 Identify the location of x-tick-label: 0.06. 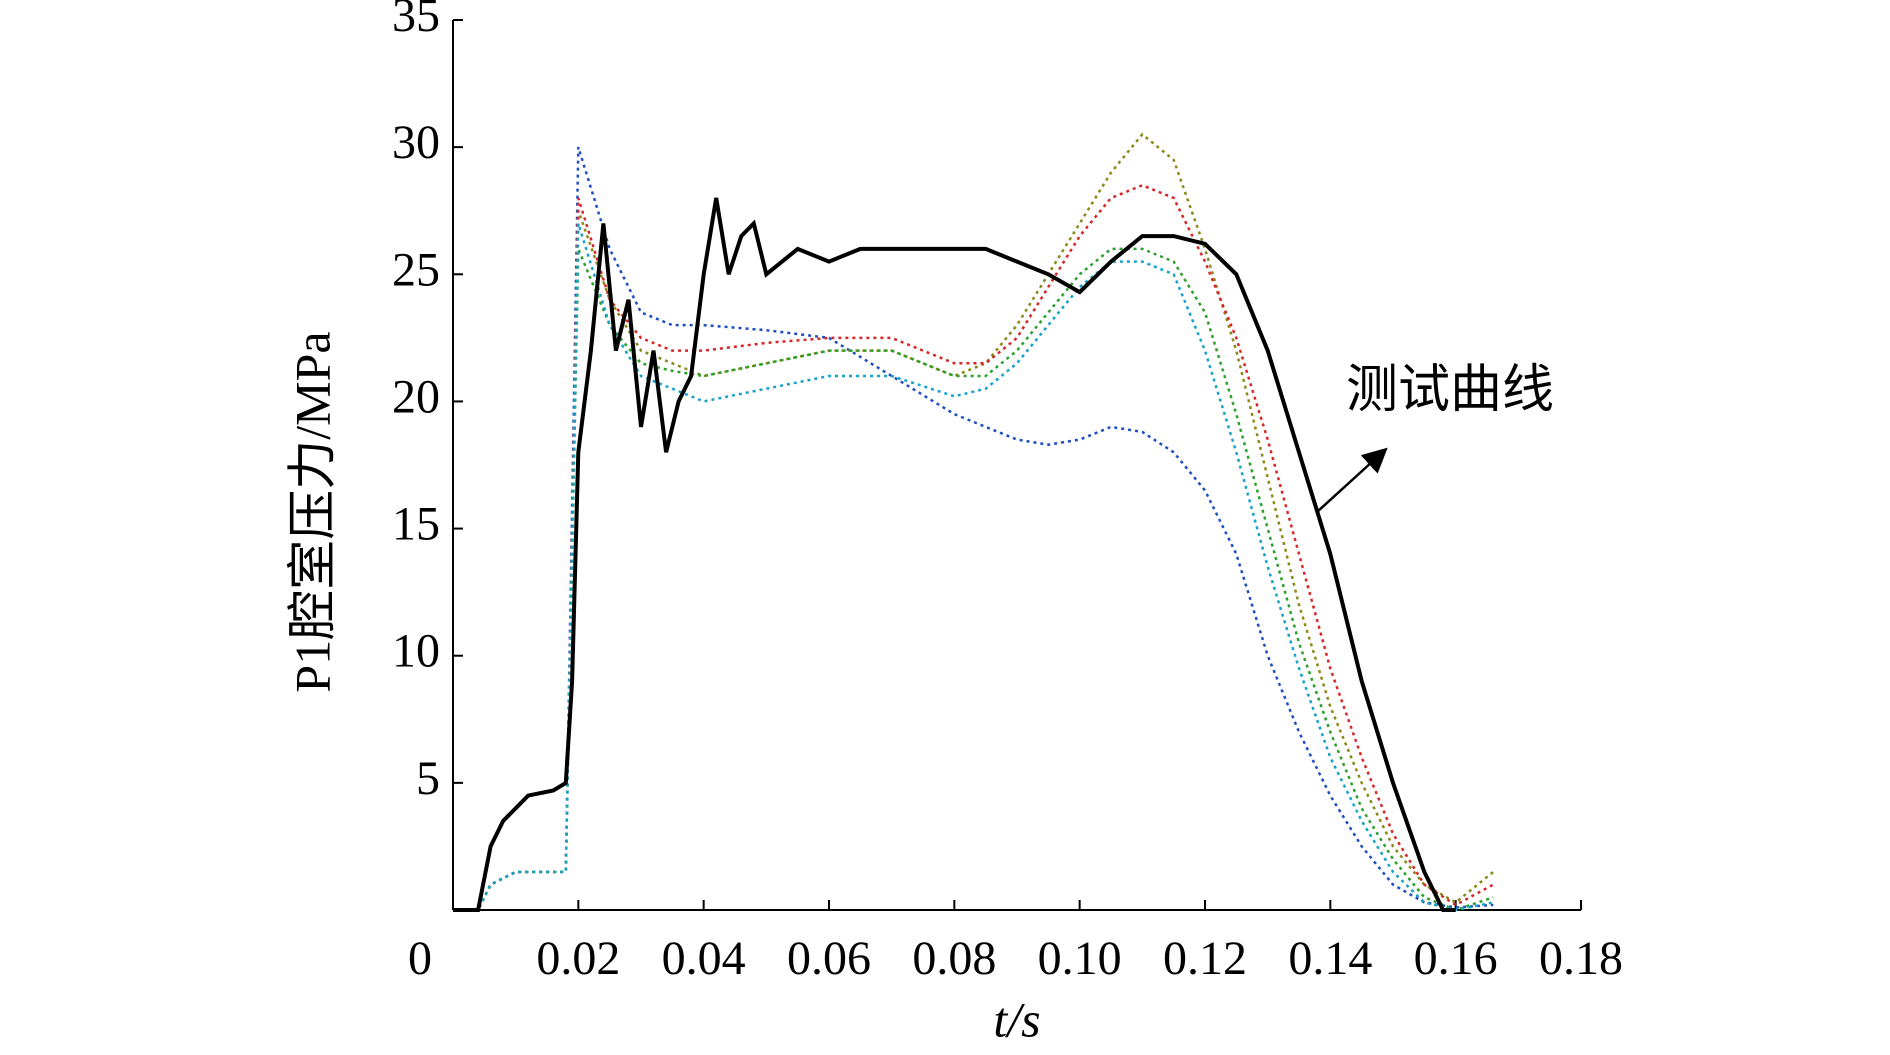
(829, 958).